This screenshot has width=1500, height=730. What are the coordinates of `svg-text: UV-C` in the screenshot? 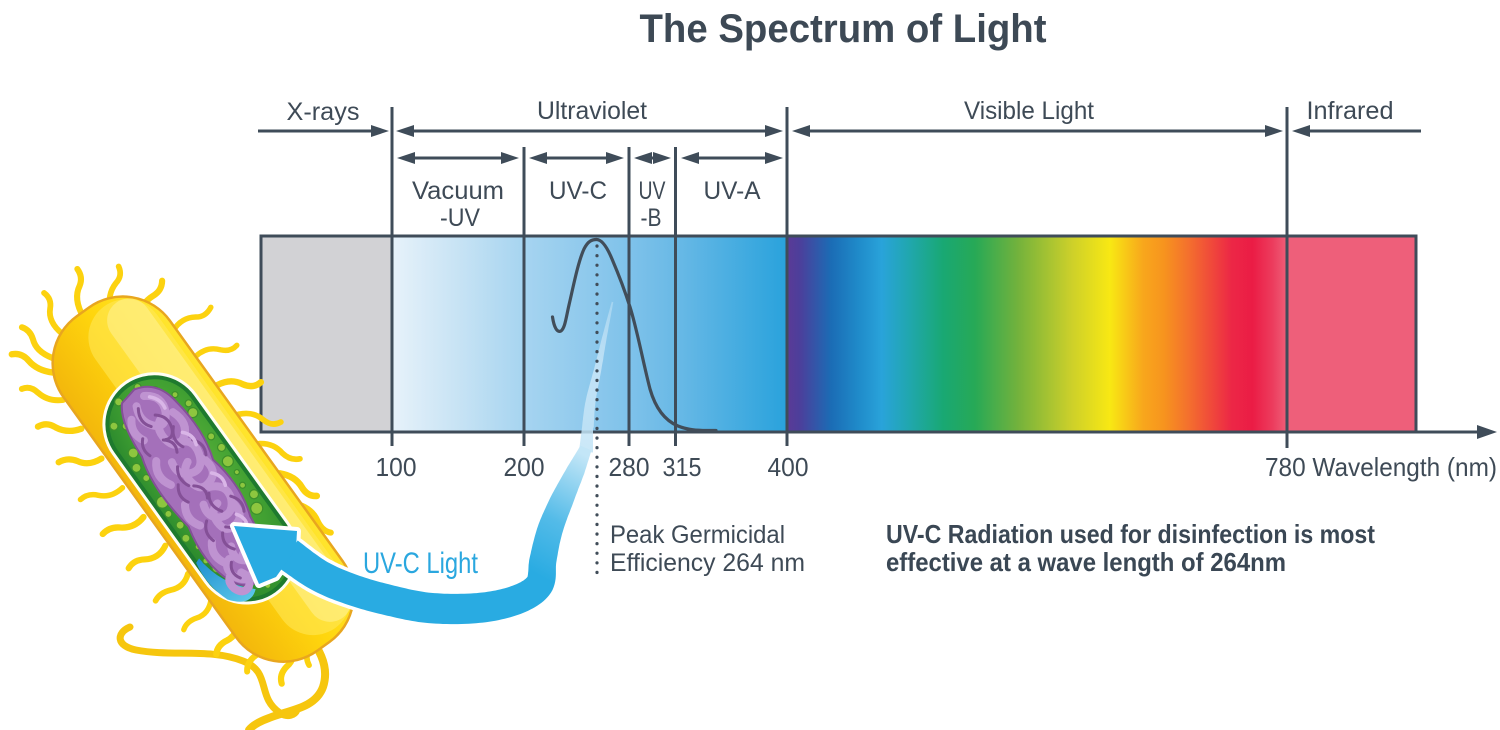 It's located at (578, 191).